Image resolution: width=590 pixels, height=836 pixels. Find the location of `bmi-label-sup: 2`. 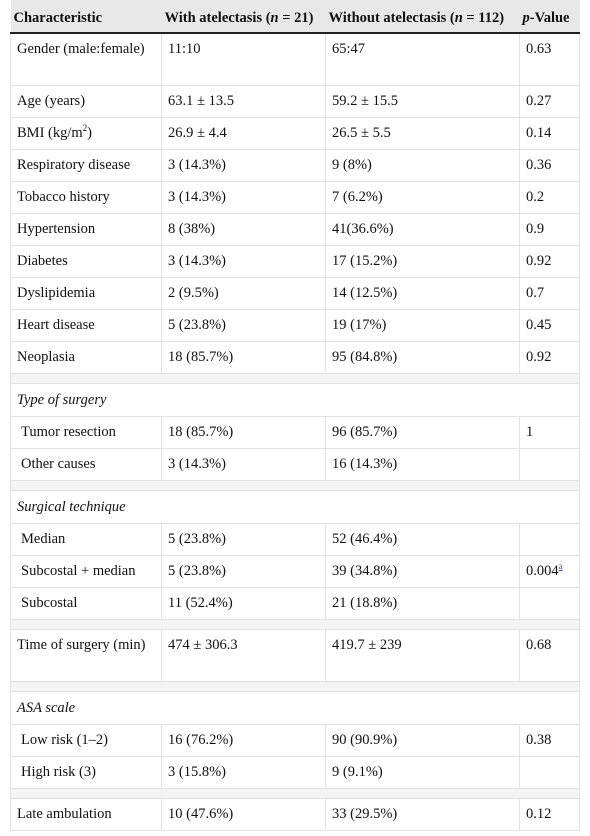

bmi-label-sup: 2 is located at coordinates (85, 128).